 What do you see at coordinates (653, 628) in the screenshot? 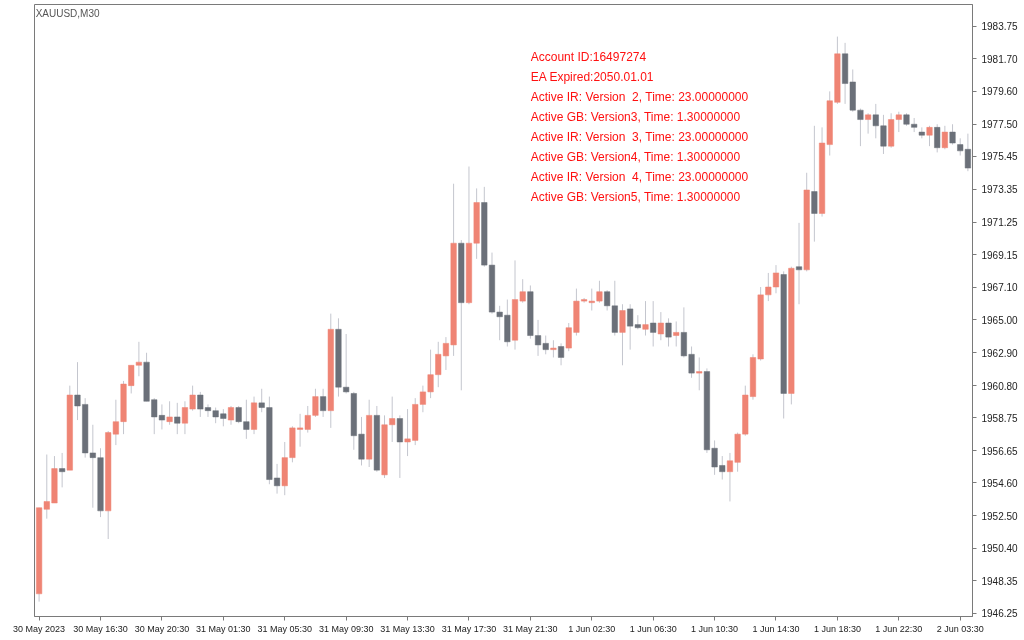
I see `x-tick-label: 1 Jun 06:30` at bounding box center [653, 628].